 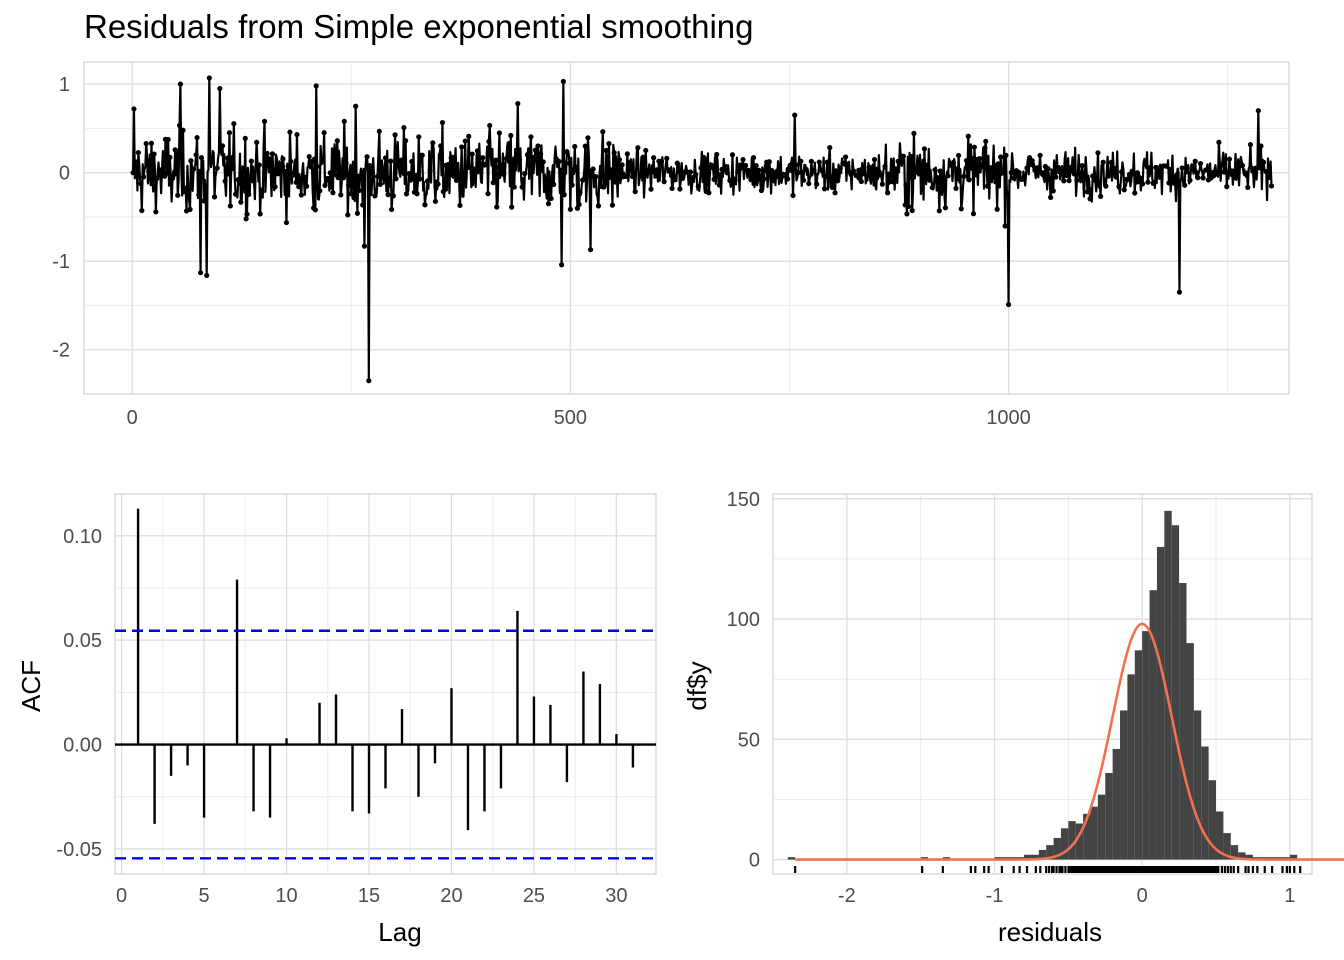 I want to click on x-tick-label: -1, so click(x=995, y=896).